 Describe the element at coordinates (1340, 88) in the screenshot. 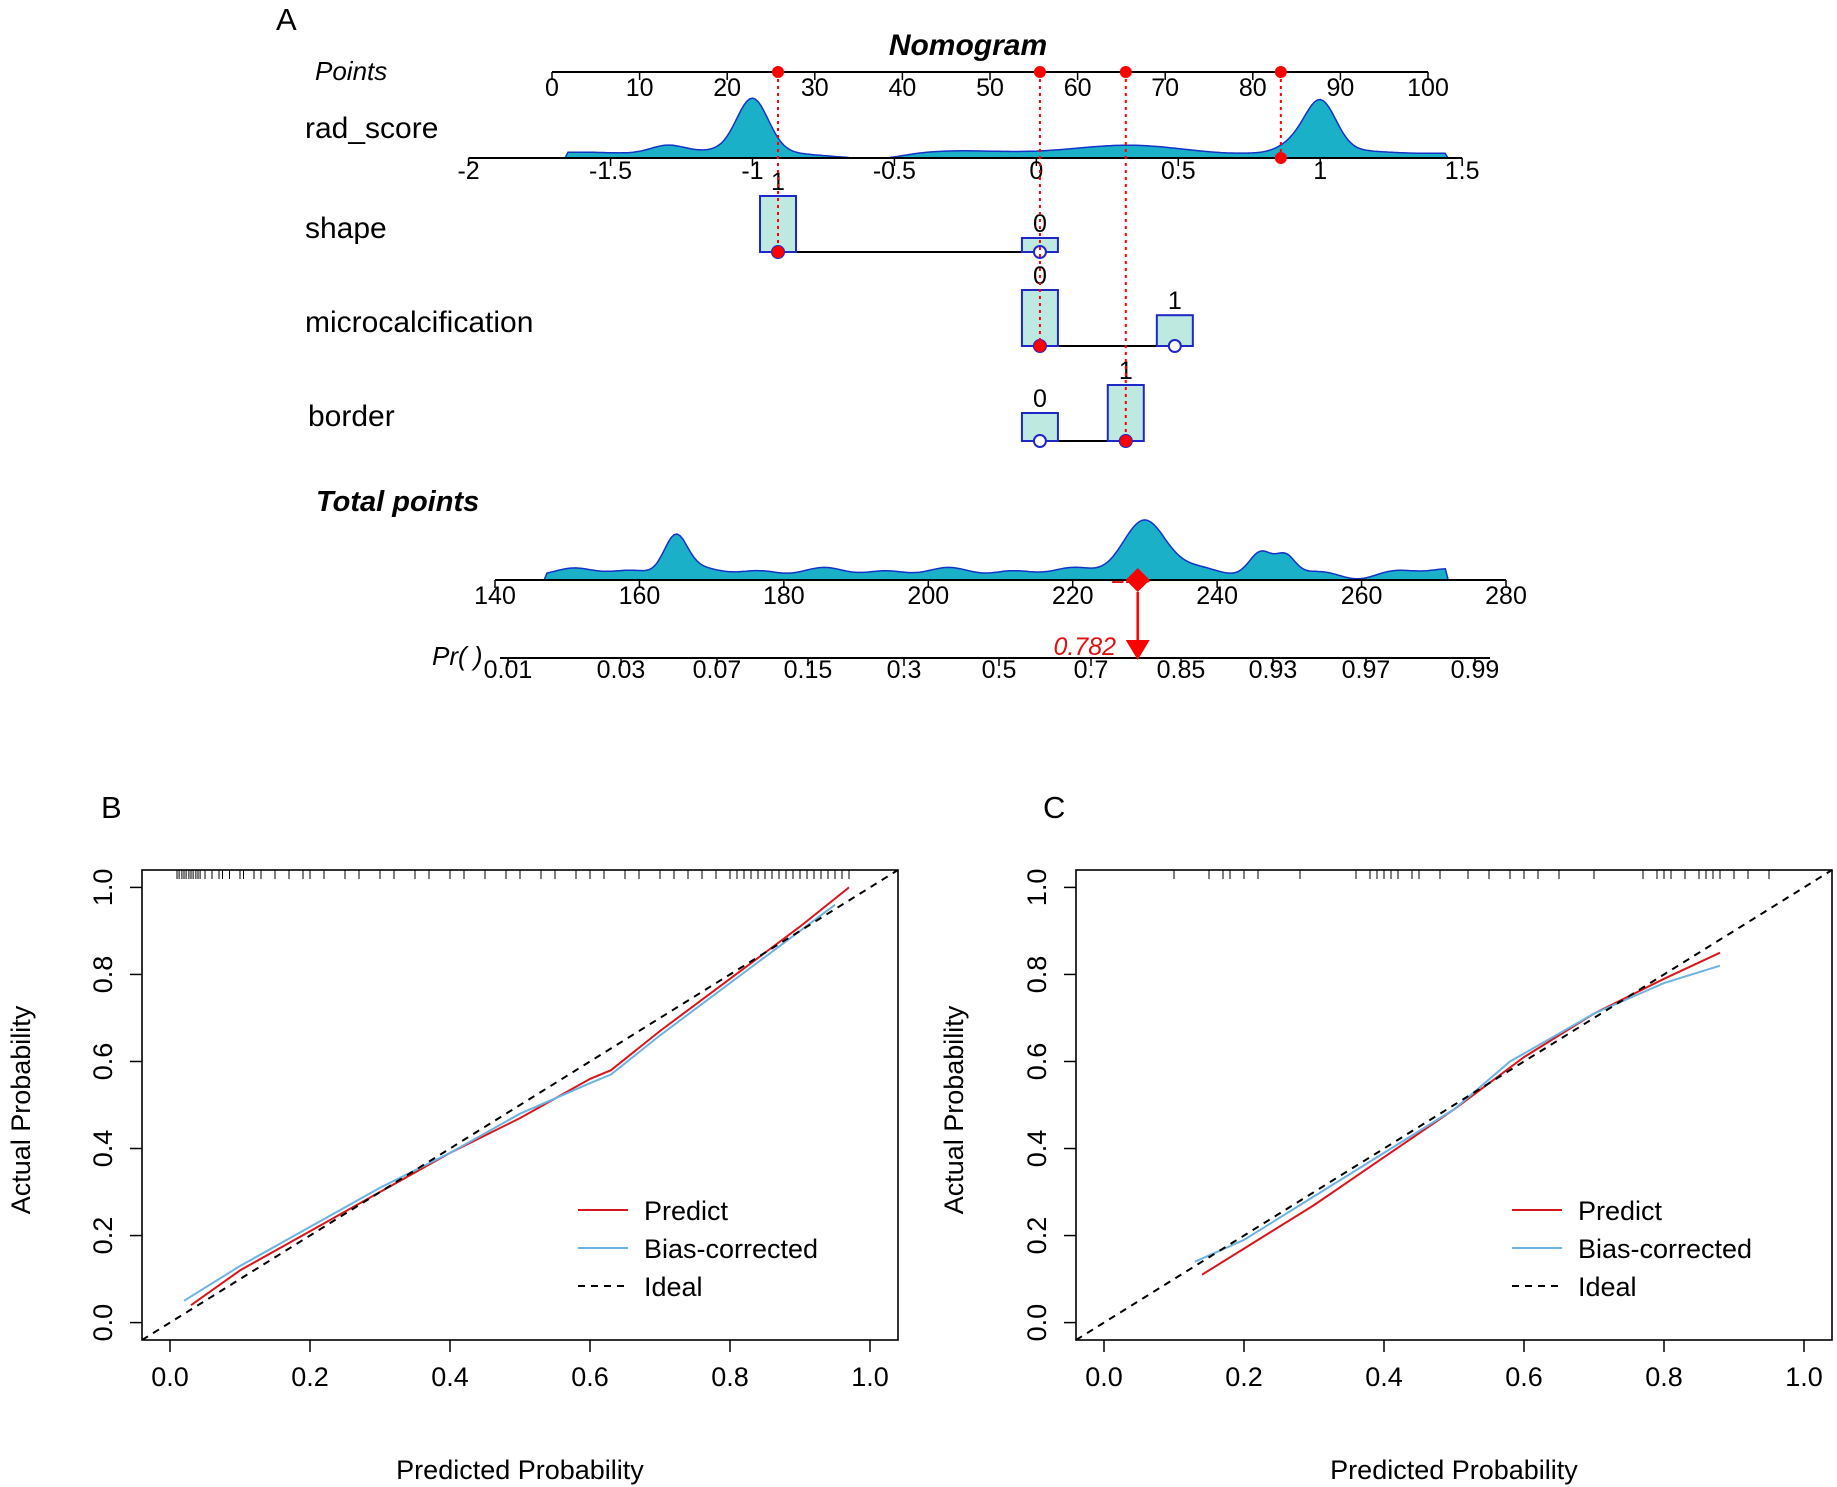

I see `points-axis-tick-label: 90` at that location.